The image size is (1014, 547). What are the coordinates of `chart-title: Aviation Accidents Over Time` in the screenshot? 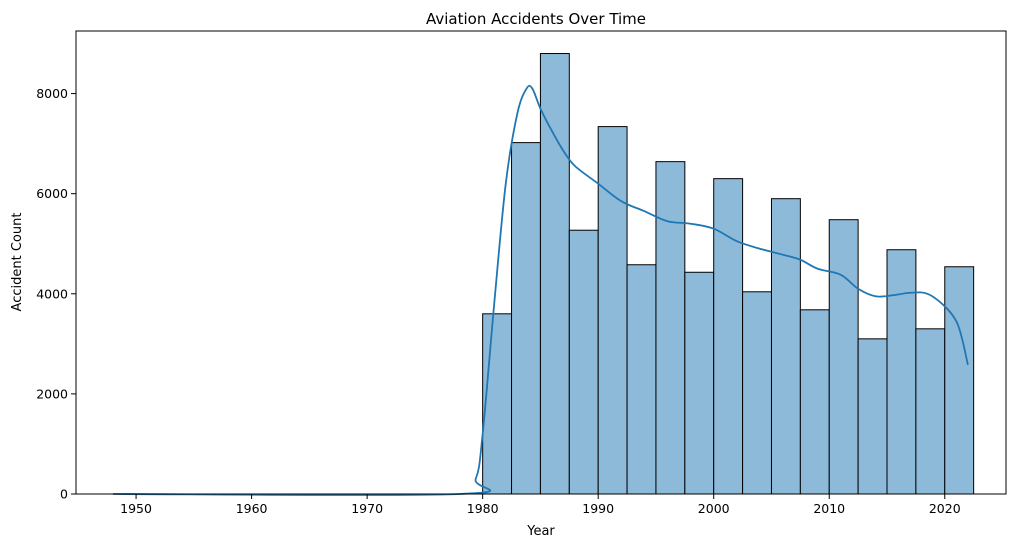 It's located at (536, 19).